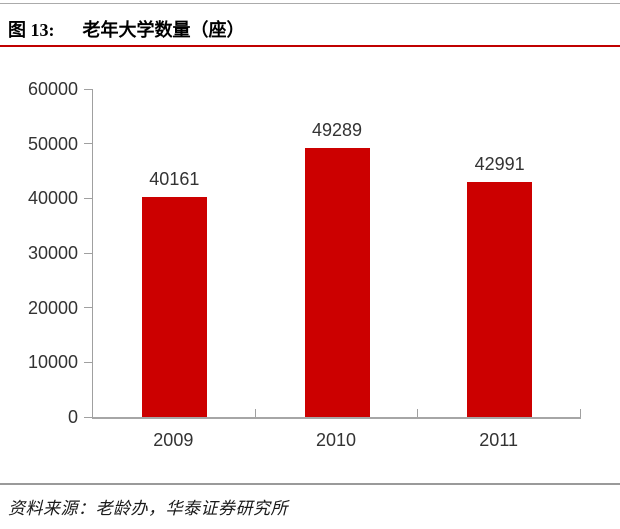  What do you see at coordinates (52, 253) in the screenshot?
I see `y-axis-label: 30000` at bounding box center [52, 253].